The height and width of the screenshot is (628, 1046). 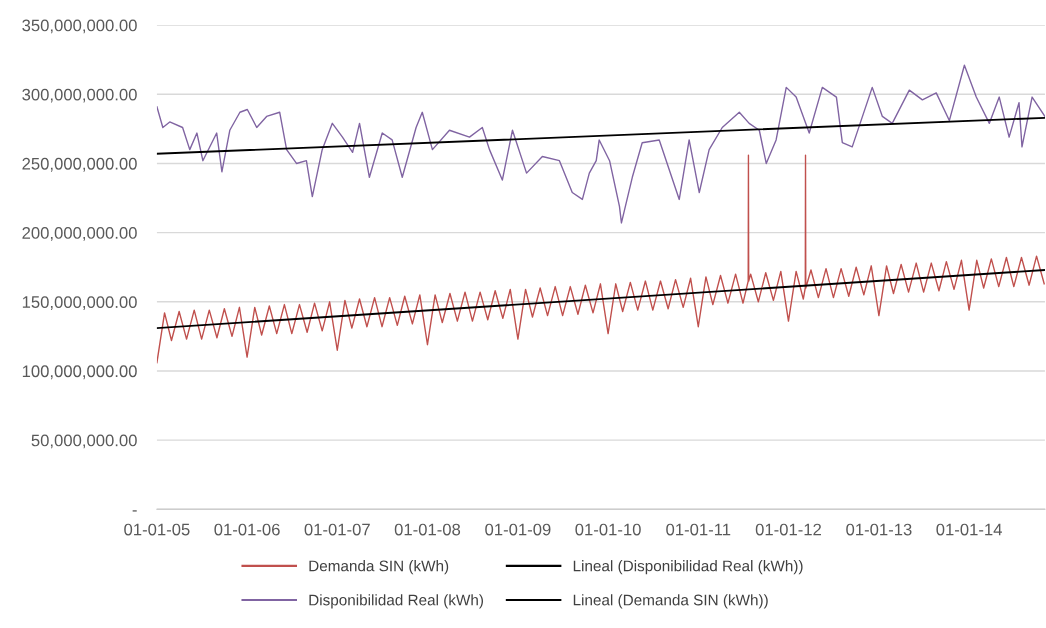 I want to click on x-tick-label: 01-01-13, so click(x=879, y=529).